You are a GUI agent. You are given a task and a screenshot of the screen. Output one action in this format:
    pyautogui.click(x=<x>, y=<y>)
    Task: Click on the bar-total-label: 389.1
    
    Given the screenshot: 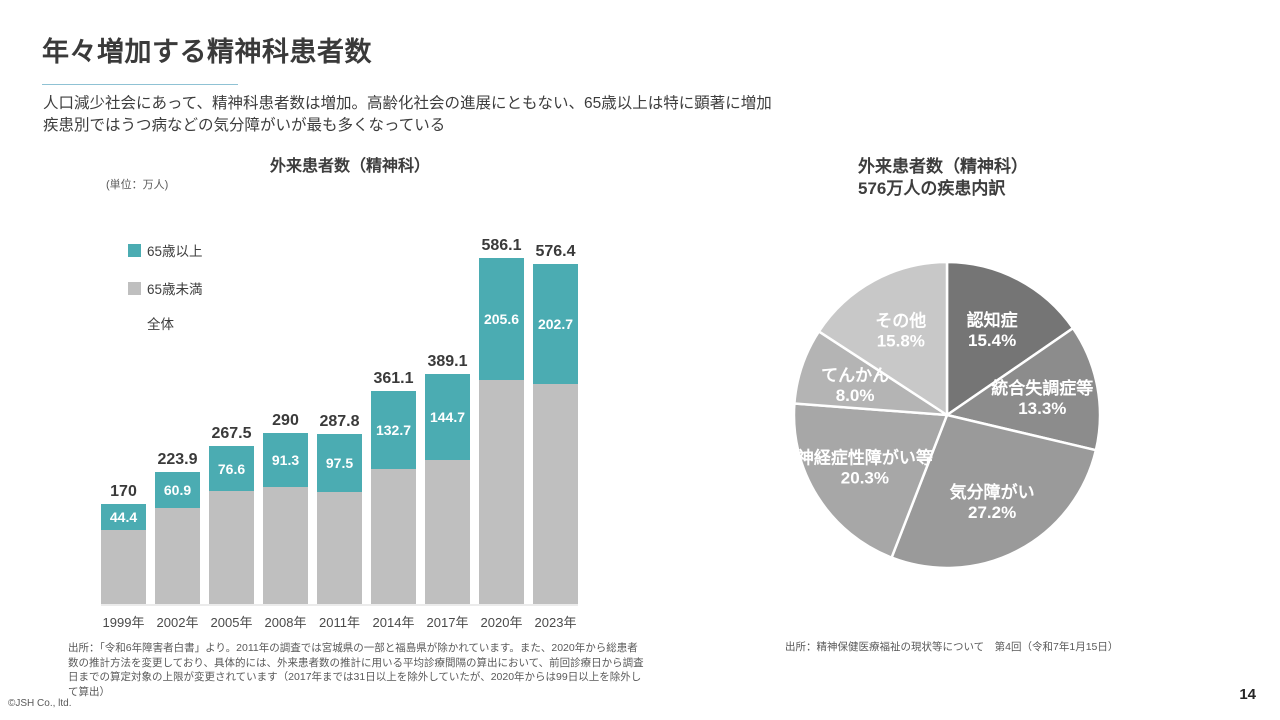 What is the action you would take?
    pyautogui.click(x=447, y=362)
    